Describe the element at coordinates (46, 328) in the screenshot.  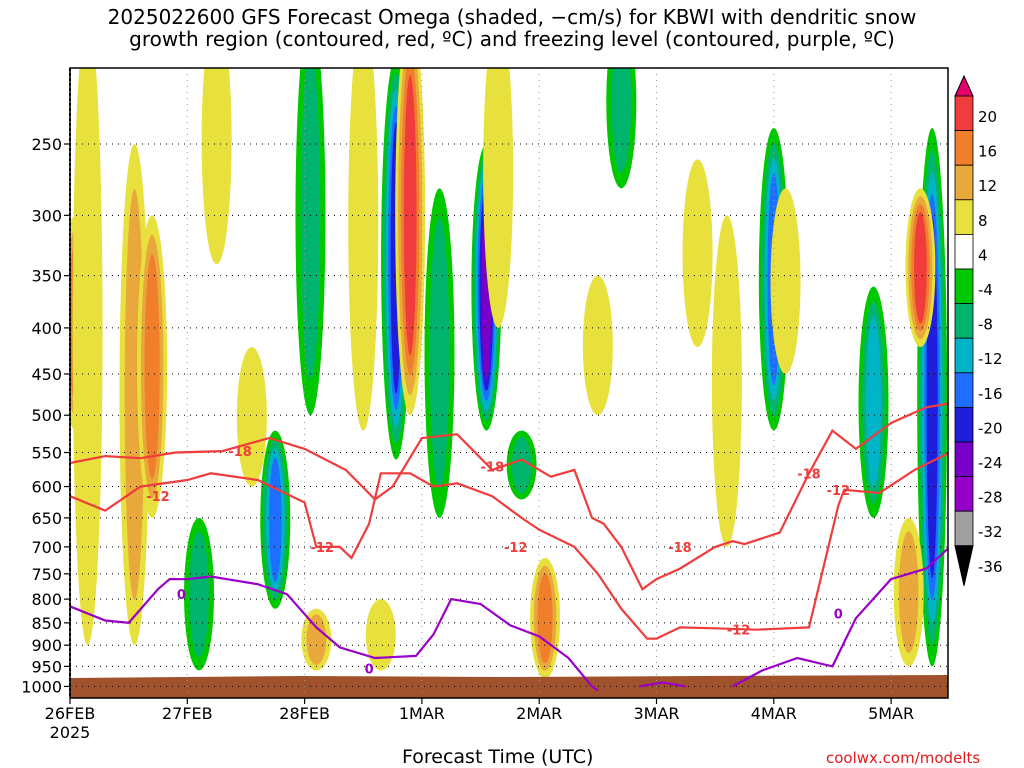
I see `y-tick-label: 400` at that location.